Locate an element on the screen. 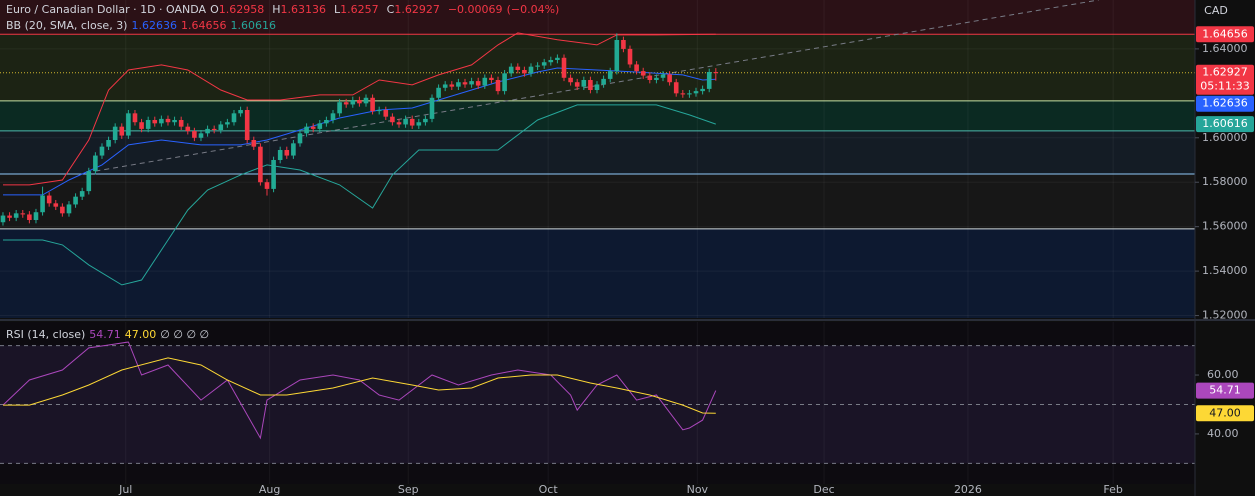 Image resolution: width=1255 pixels, height=496 pixels. ohlc-label: L is located at coordinates (337, 9).